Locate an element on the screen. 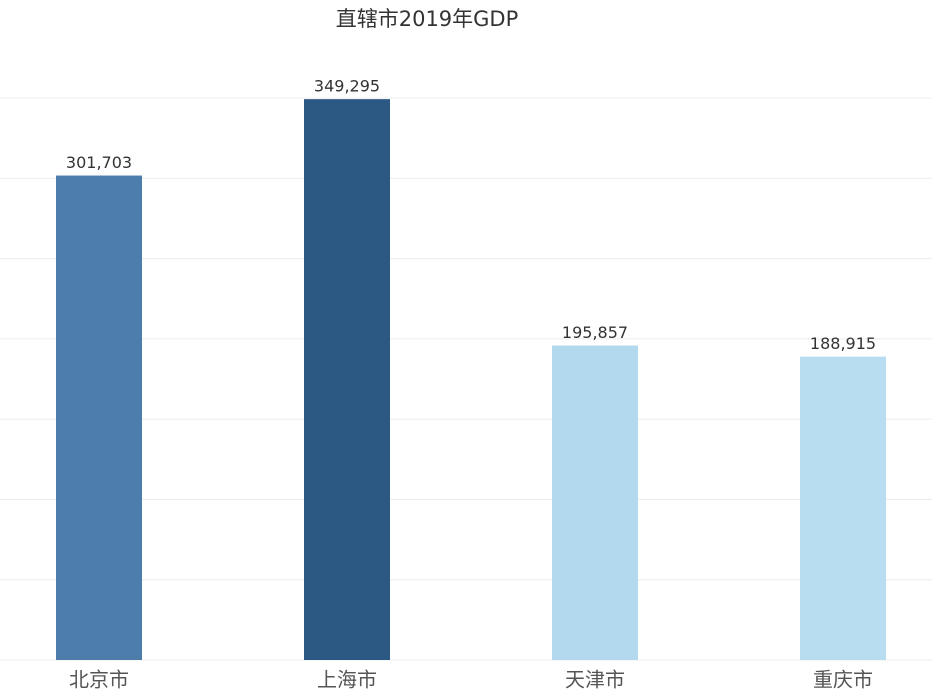 Image resolution: width=932 pixels, height=699 pixels. value-label: 188,915 is located at coordinates (843, 343).